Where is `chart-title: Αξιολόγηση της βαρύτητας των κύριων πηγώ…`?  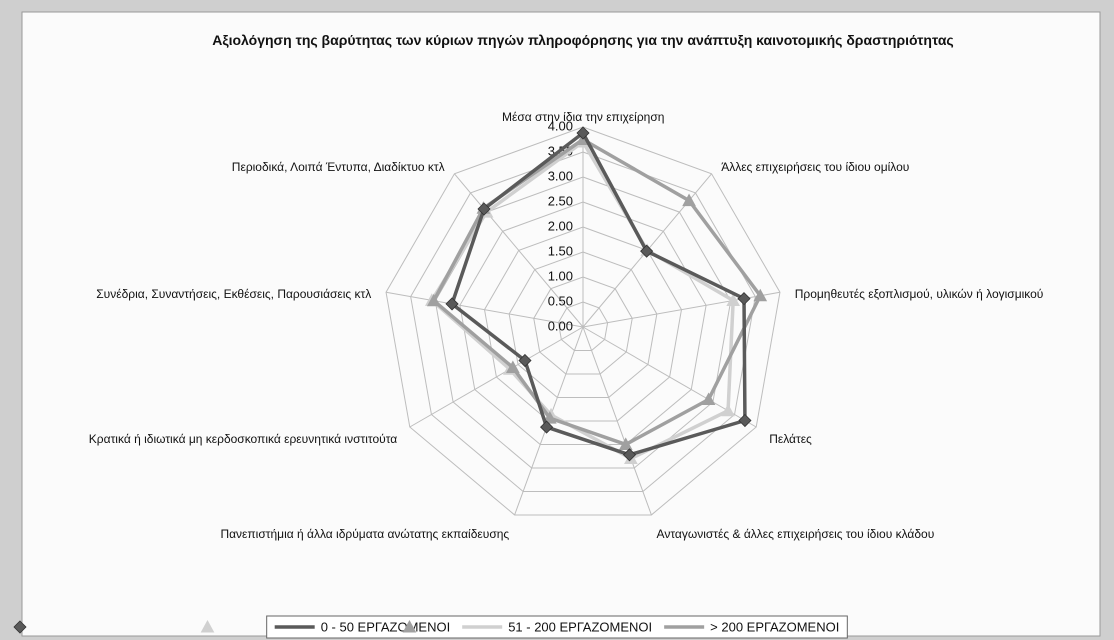 chart-title: Αξιολόγηση της βαρύτητας των κύριων πηγώ… is located at coordinates (583, 40).